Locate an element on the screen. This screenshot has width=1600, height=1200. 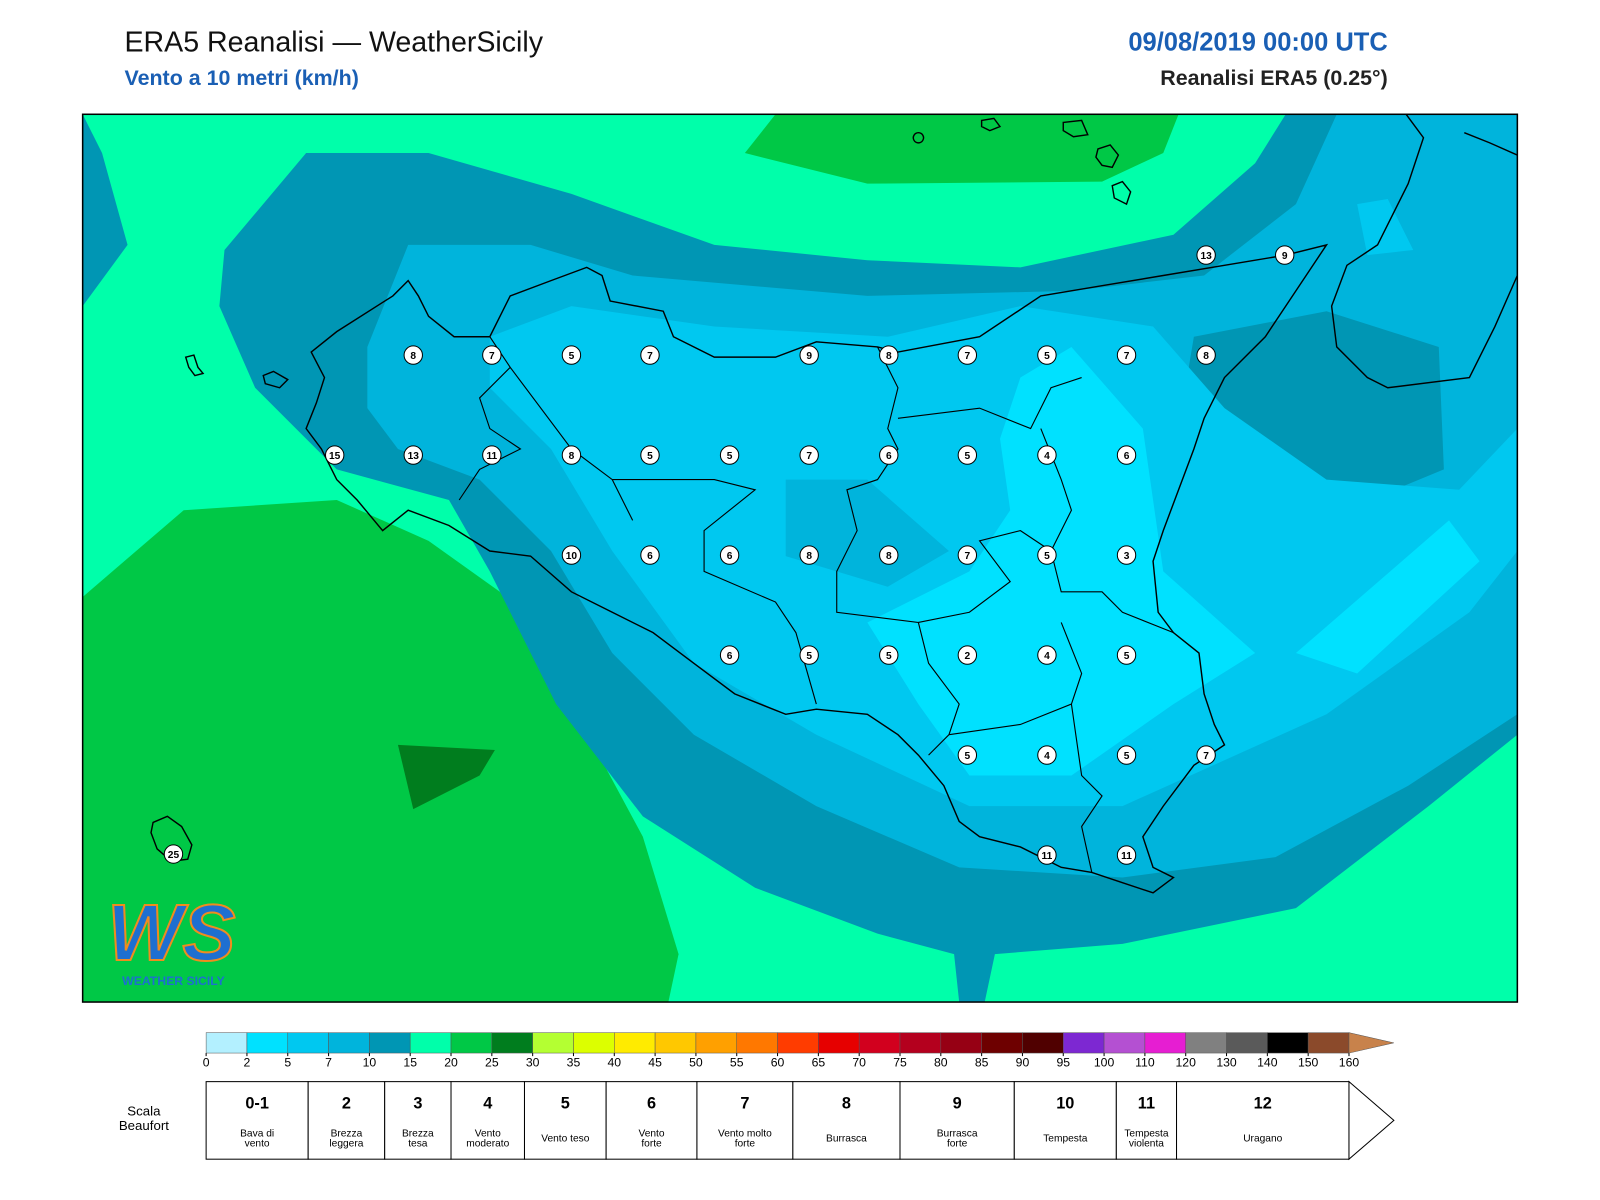
tick-label: 55 is located at coordinates (737, 1062).